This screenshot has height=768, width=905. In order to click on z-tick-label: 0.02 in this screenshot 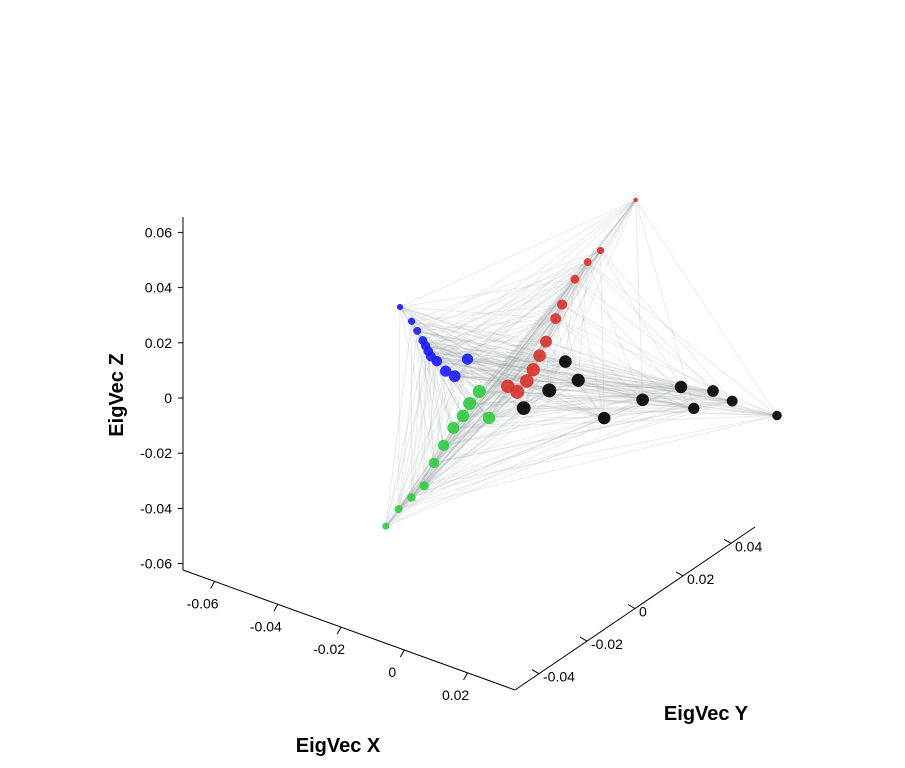, I will do `click(158, 343)`.